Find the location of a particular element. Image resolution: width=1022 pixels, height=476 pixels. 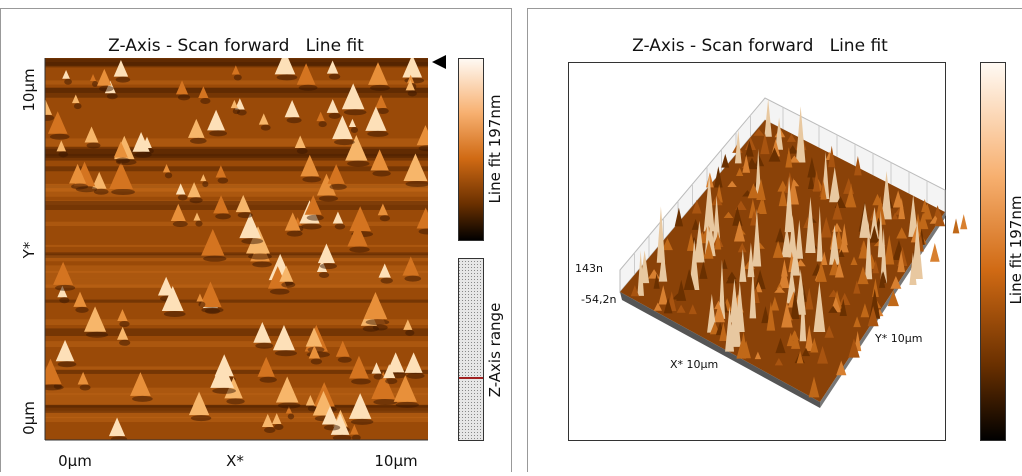

x-left: 0µm is located at coordinates (75, 461).